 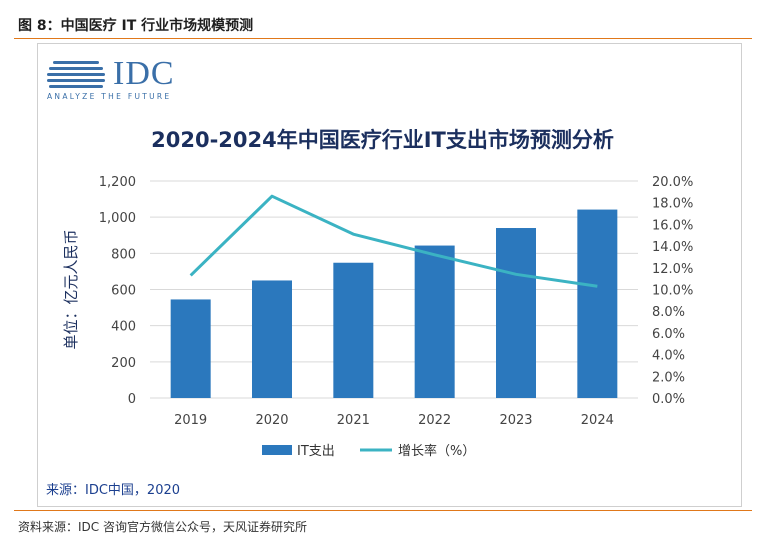 What do you see at coordinates (132, 399) in the screenshot?
I see `y-tick-label: 0` at bounding box center [132, 399].